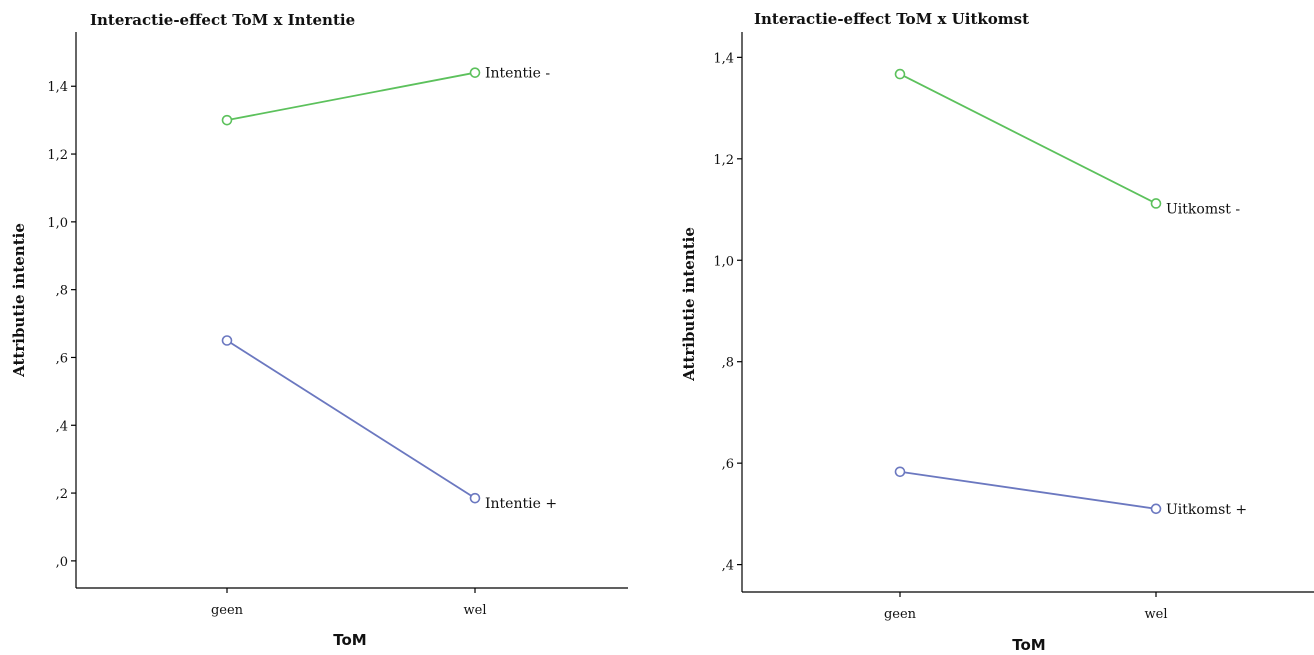 This screenshot has height=655, width=1314. Describe the element at coordinates (891, 19) in the screenshot. I see `chart-title: Interactie-effect ToM x Uitkomst` at that location.